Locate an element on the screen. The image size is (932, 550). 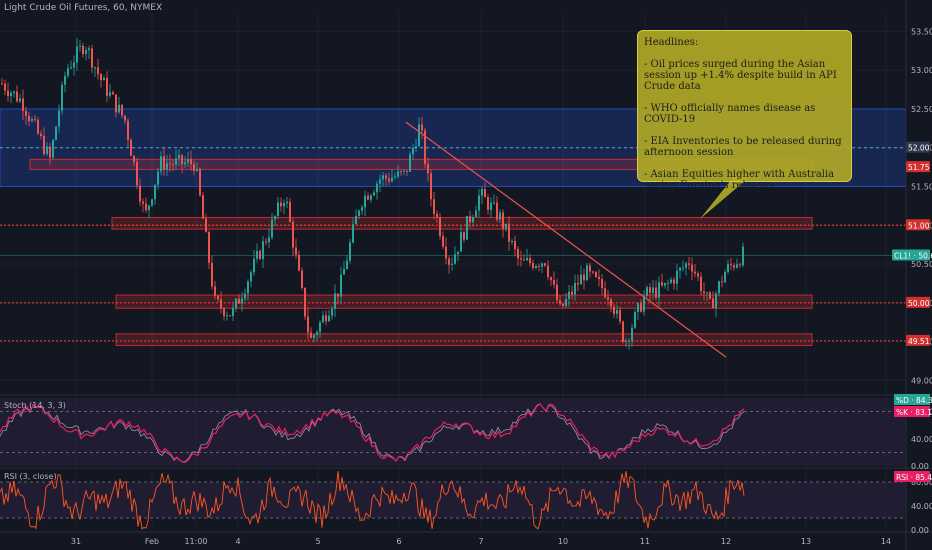
price-tick-label: 51.50 is located at coordinates (921, 186).